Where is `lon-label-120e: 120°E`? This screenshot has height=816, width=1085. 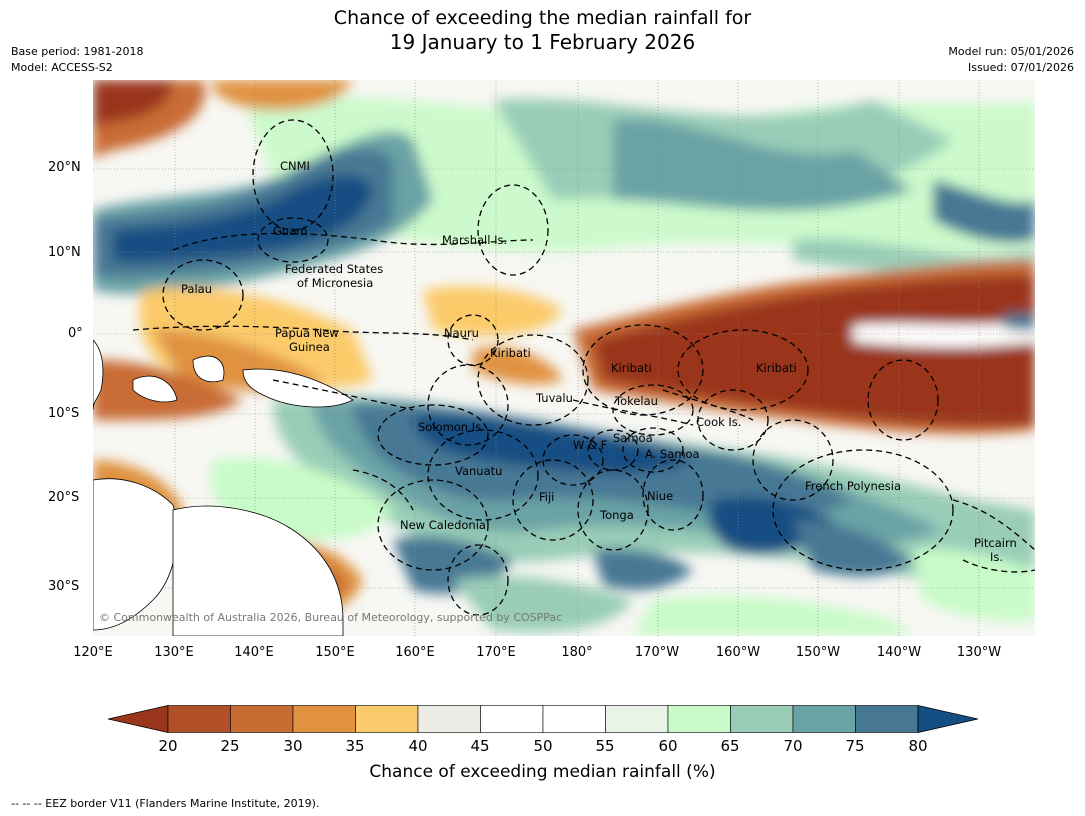 lon-label-120e: 120°E is located at coordinates (93, 652).